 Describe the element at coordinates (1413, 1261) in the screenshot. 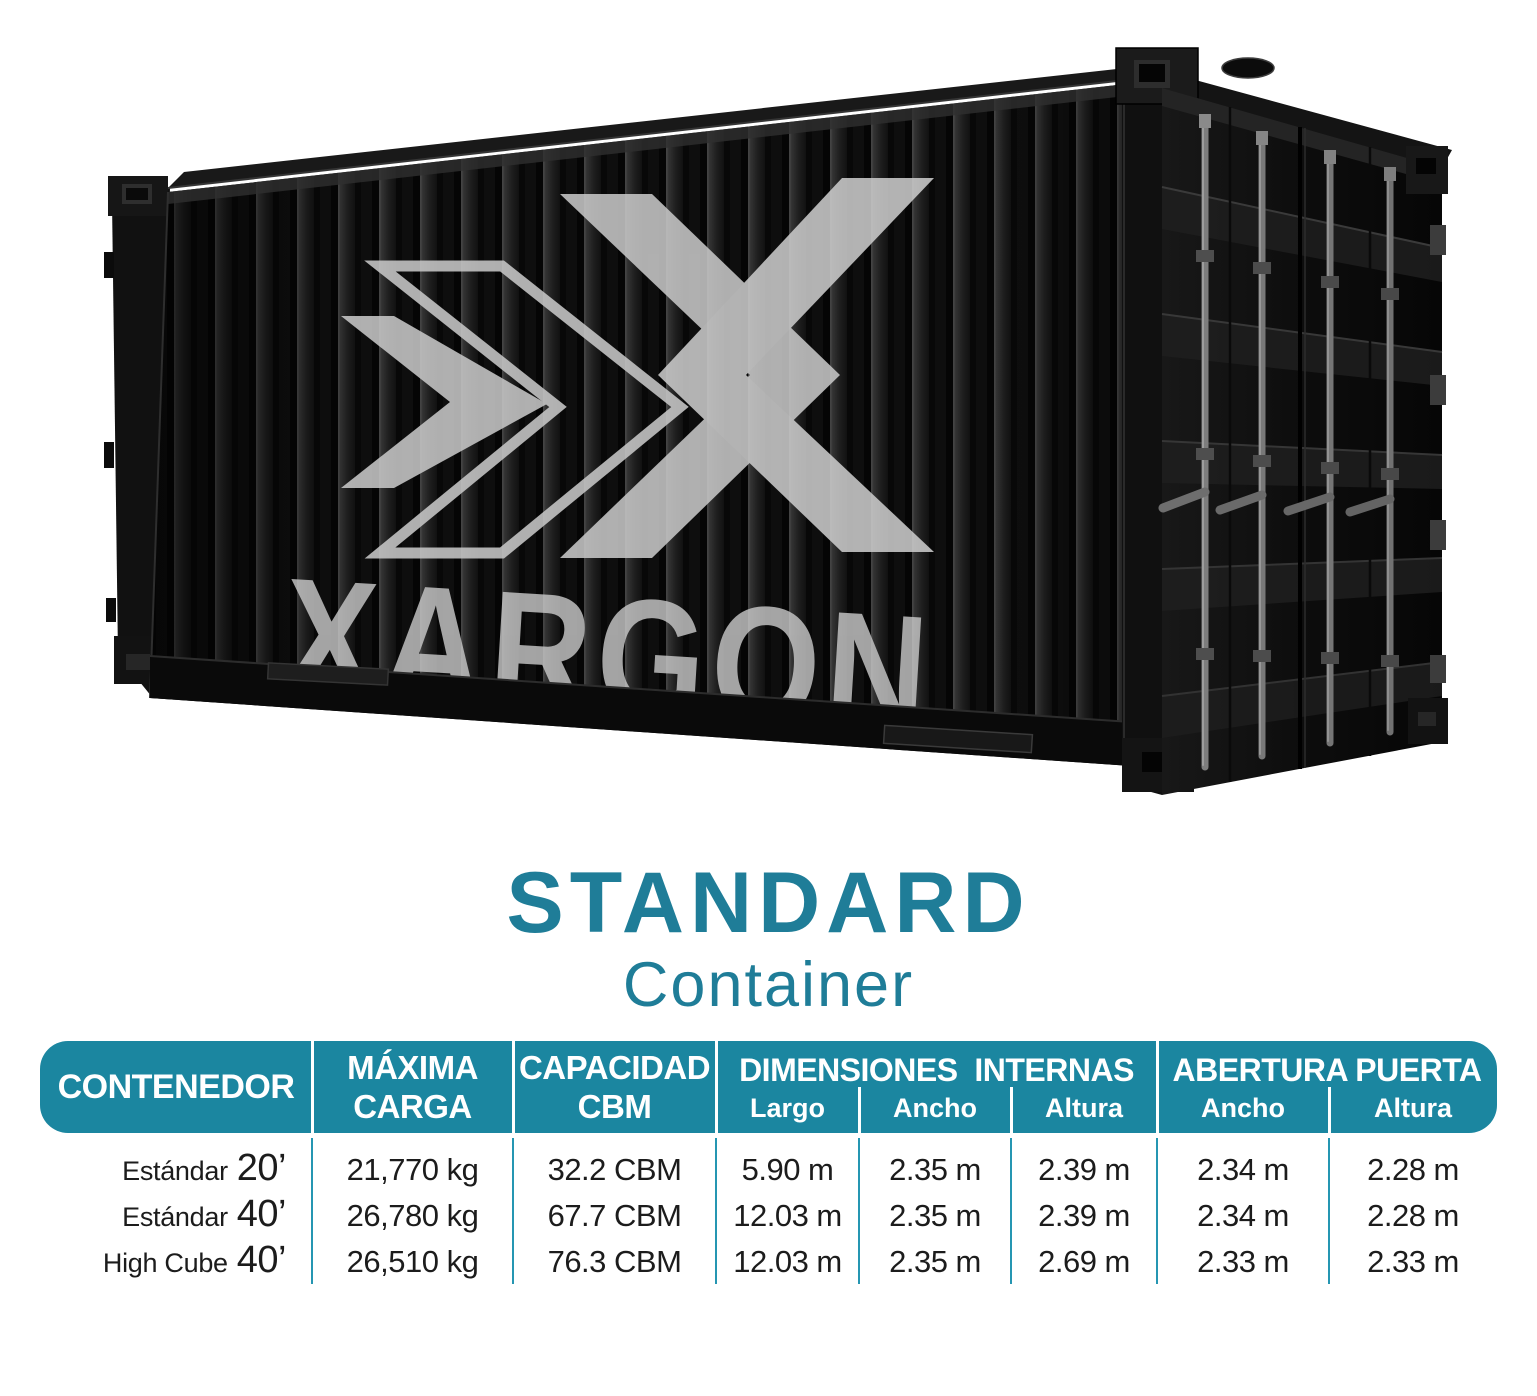

I see `cell-puerta-altura: 2.33 m` at that location.